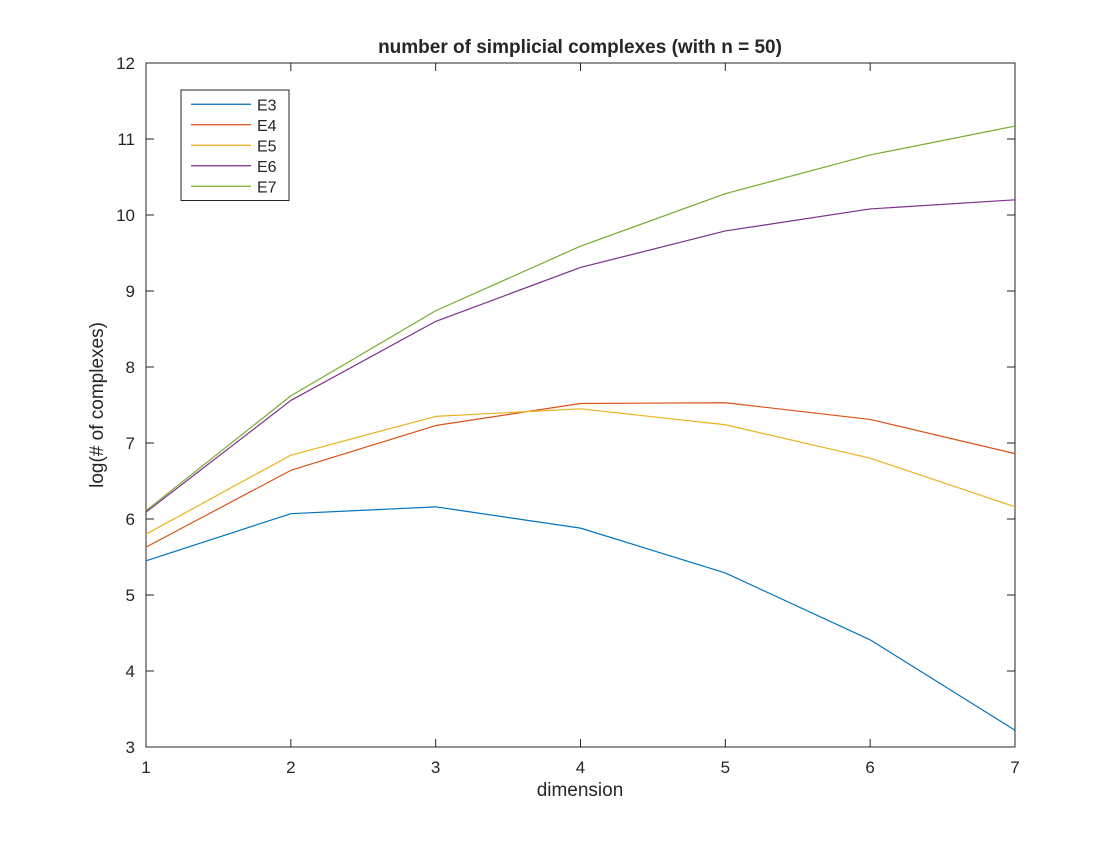 The width and height of the screenshot is (1120, 845). Describe the element at coordinates (97, 405) in the screenshot. I see `y-axis-label: log(# of complexes)` at that location.